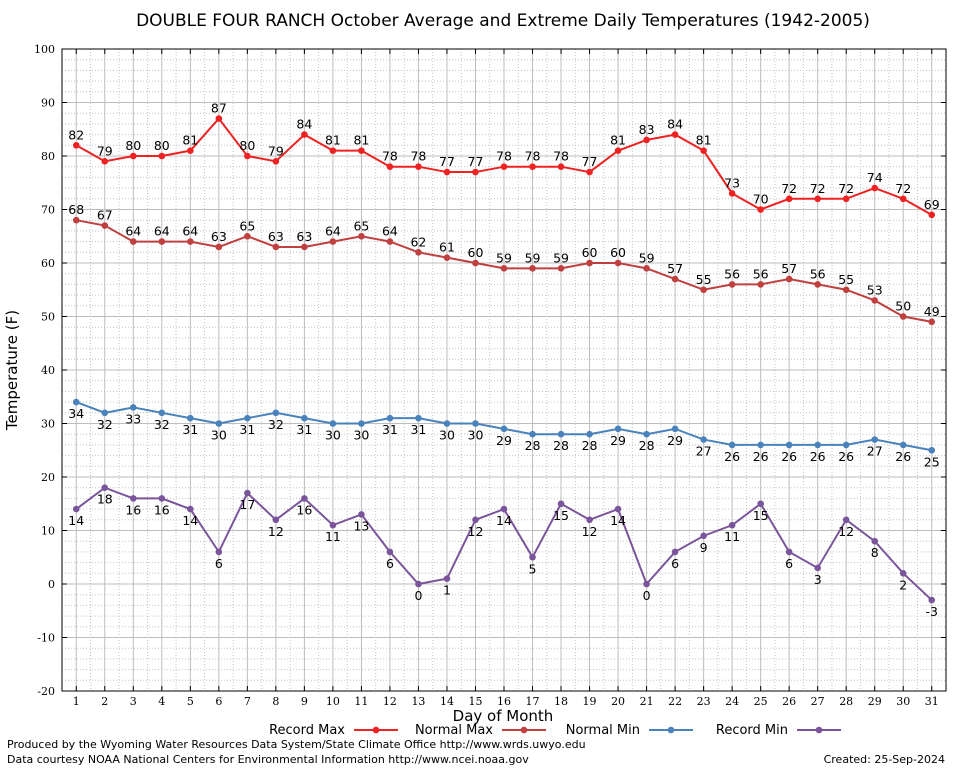 The image size is (954, 768). Describe the element at coordinates (361, 701) in the screenshot. I see `x-tick-label: 11` at that location.